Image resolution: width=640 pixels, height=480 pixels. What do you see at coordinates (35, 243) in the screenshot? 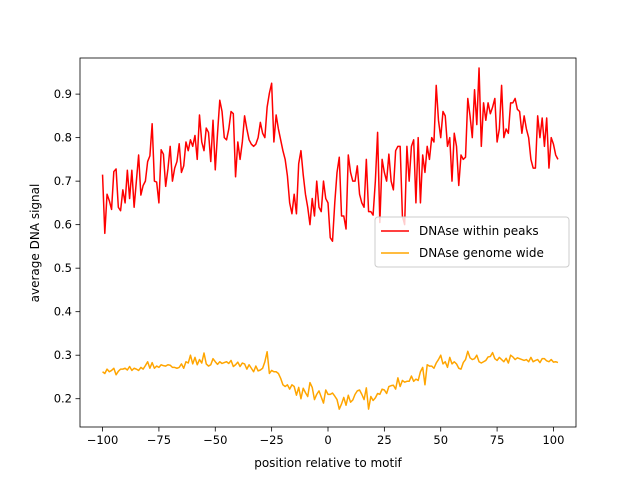
I see `y-axis-label: average DNA signal` at bounding box center [35, 243].